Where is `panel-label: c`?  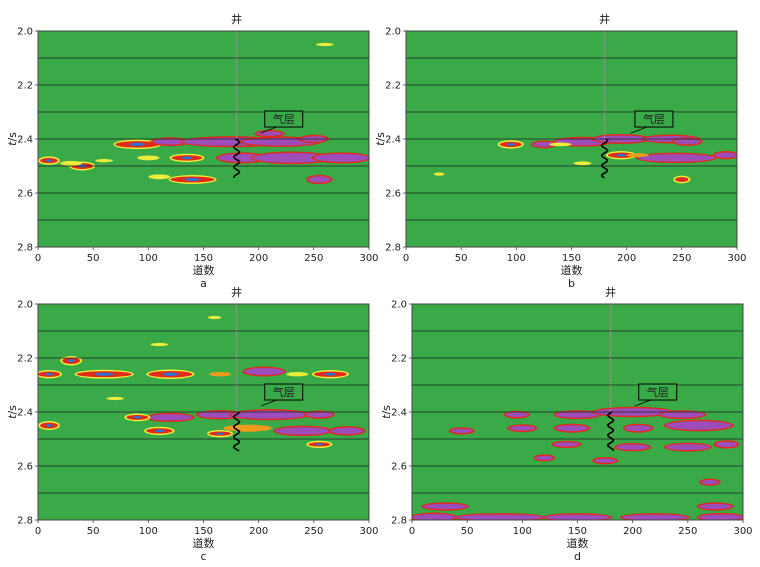
panel-label: c is located at coordinates (203, 556).